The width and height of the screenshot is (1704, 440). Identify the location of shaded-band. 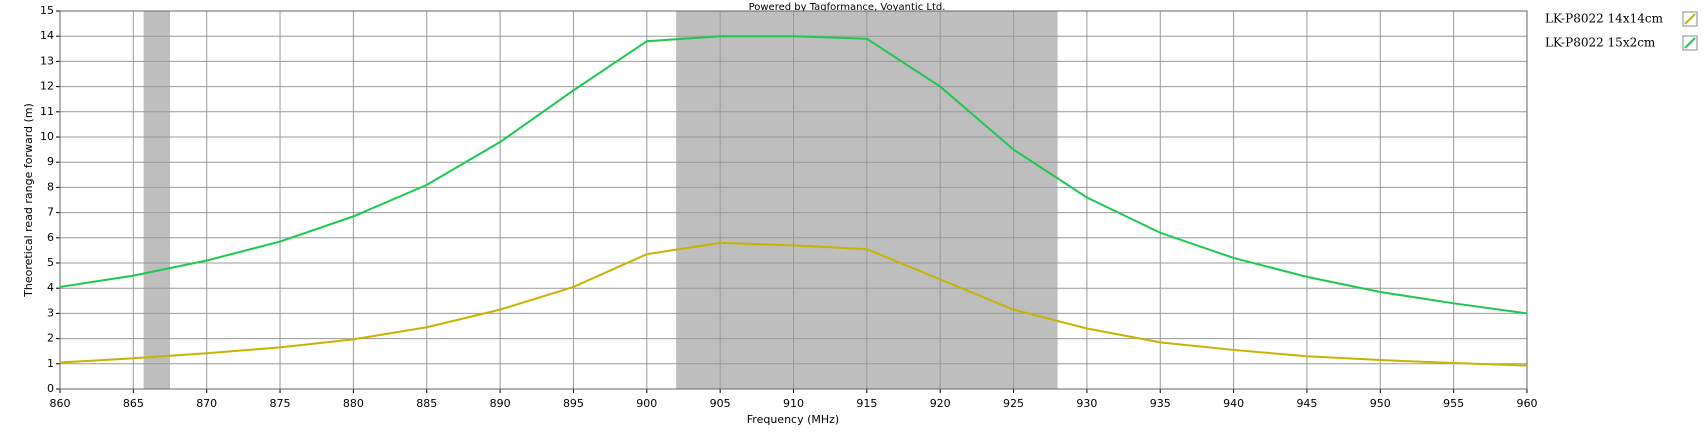
(157, 200).